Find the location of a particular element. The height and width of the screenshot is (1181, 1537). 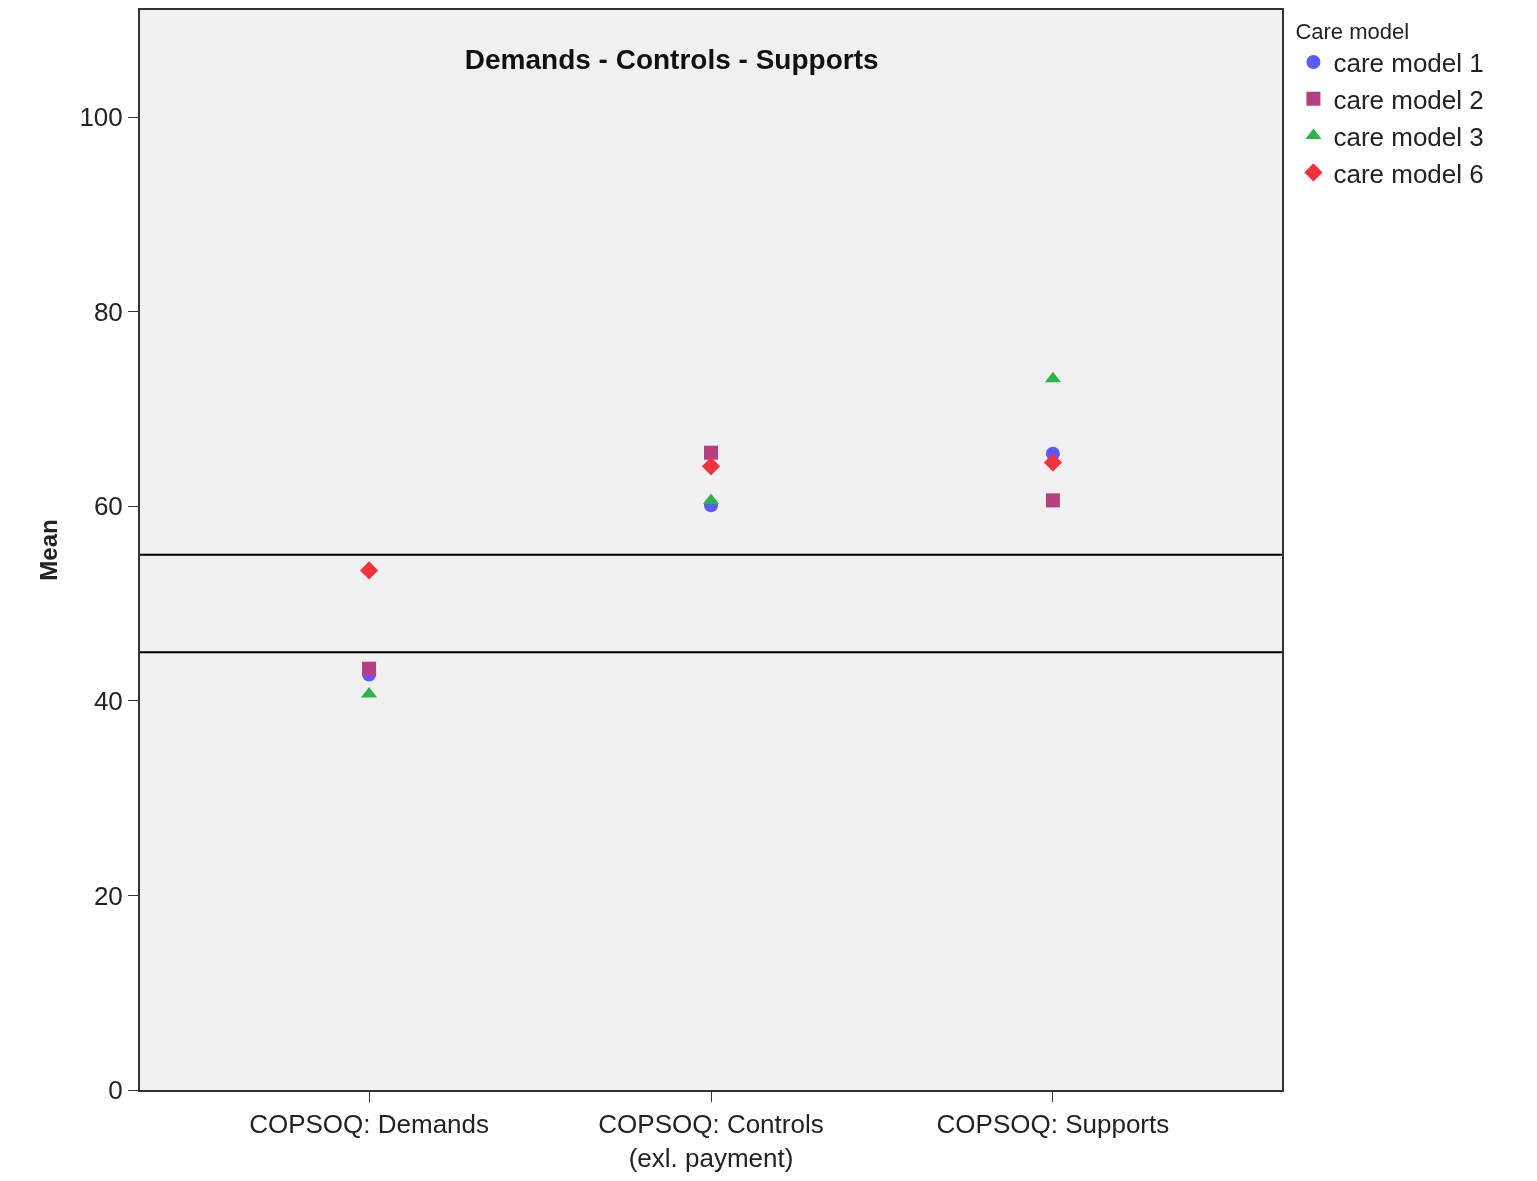

y-tick-label: 20 is located at coordinates (108, 895).